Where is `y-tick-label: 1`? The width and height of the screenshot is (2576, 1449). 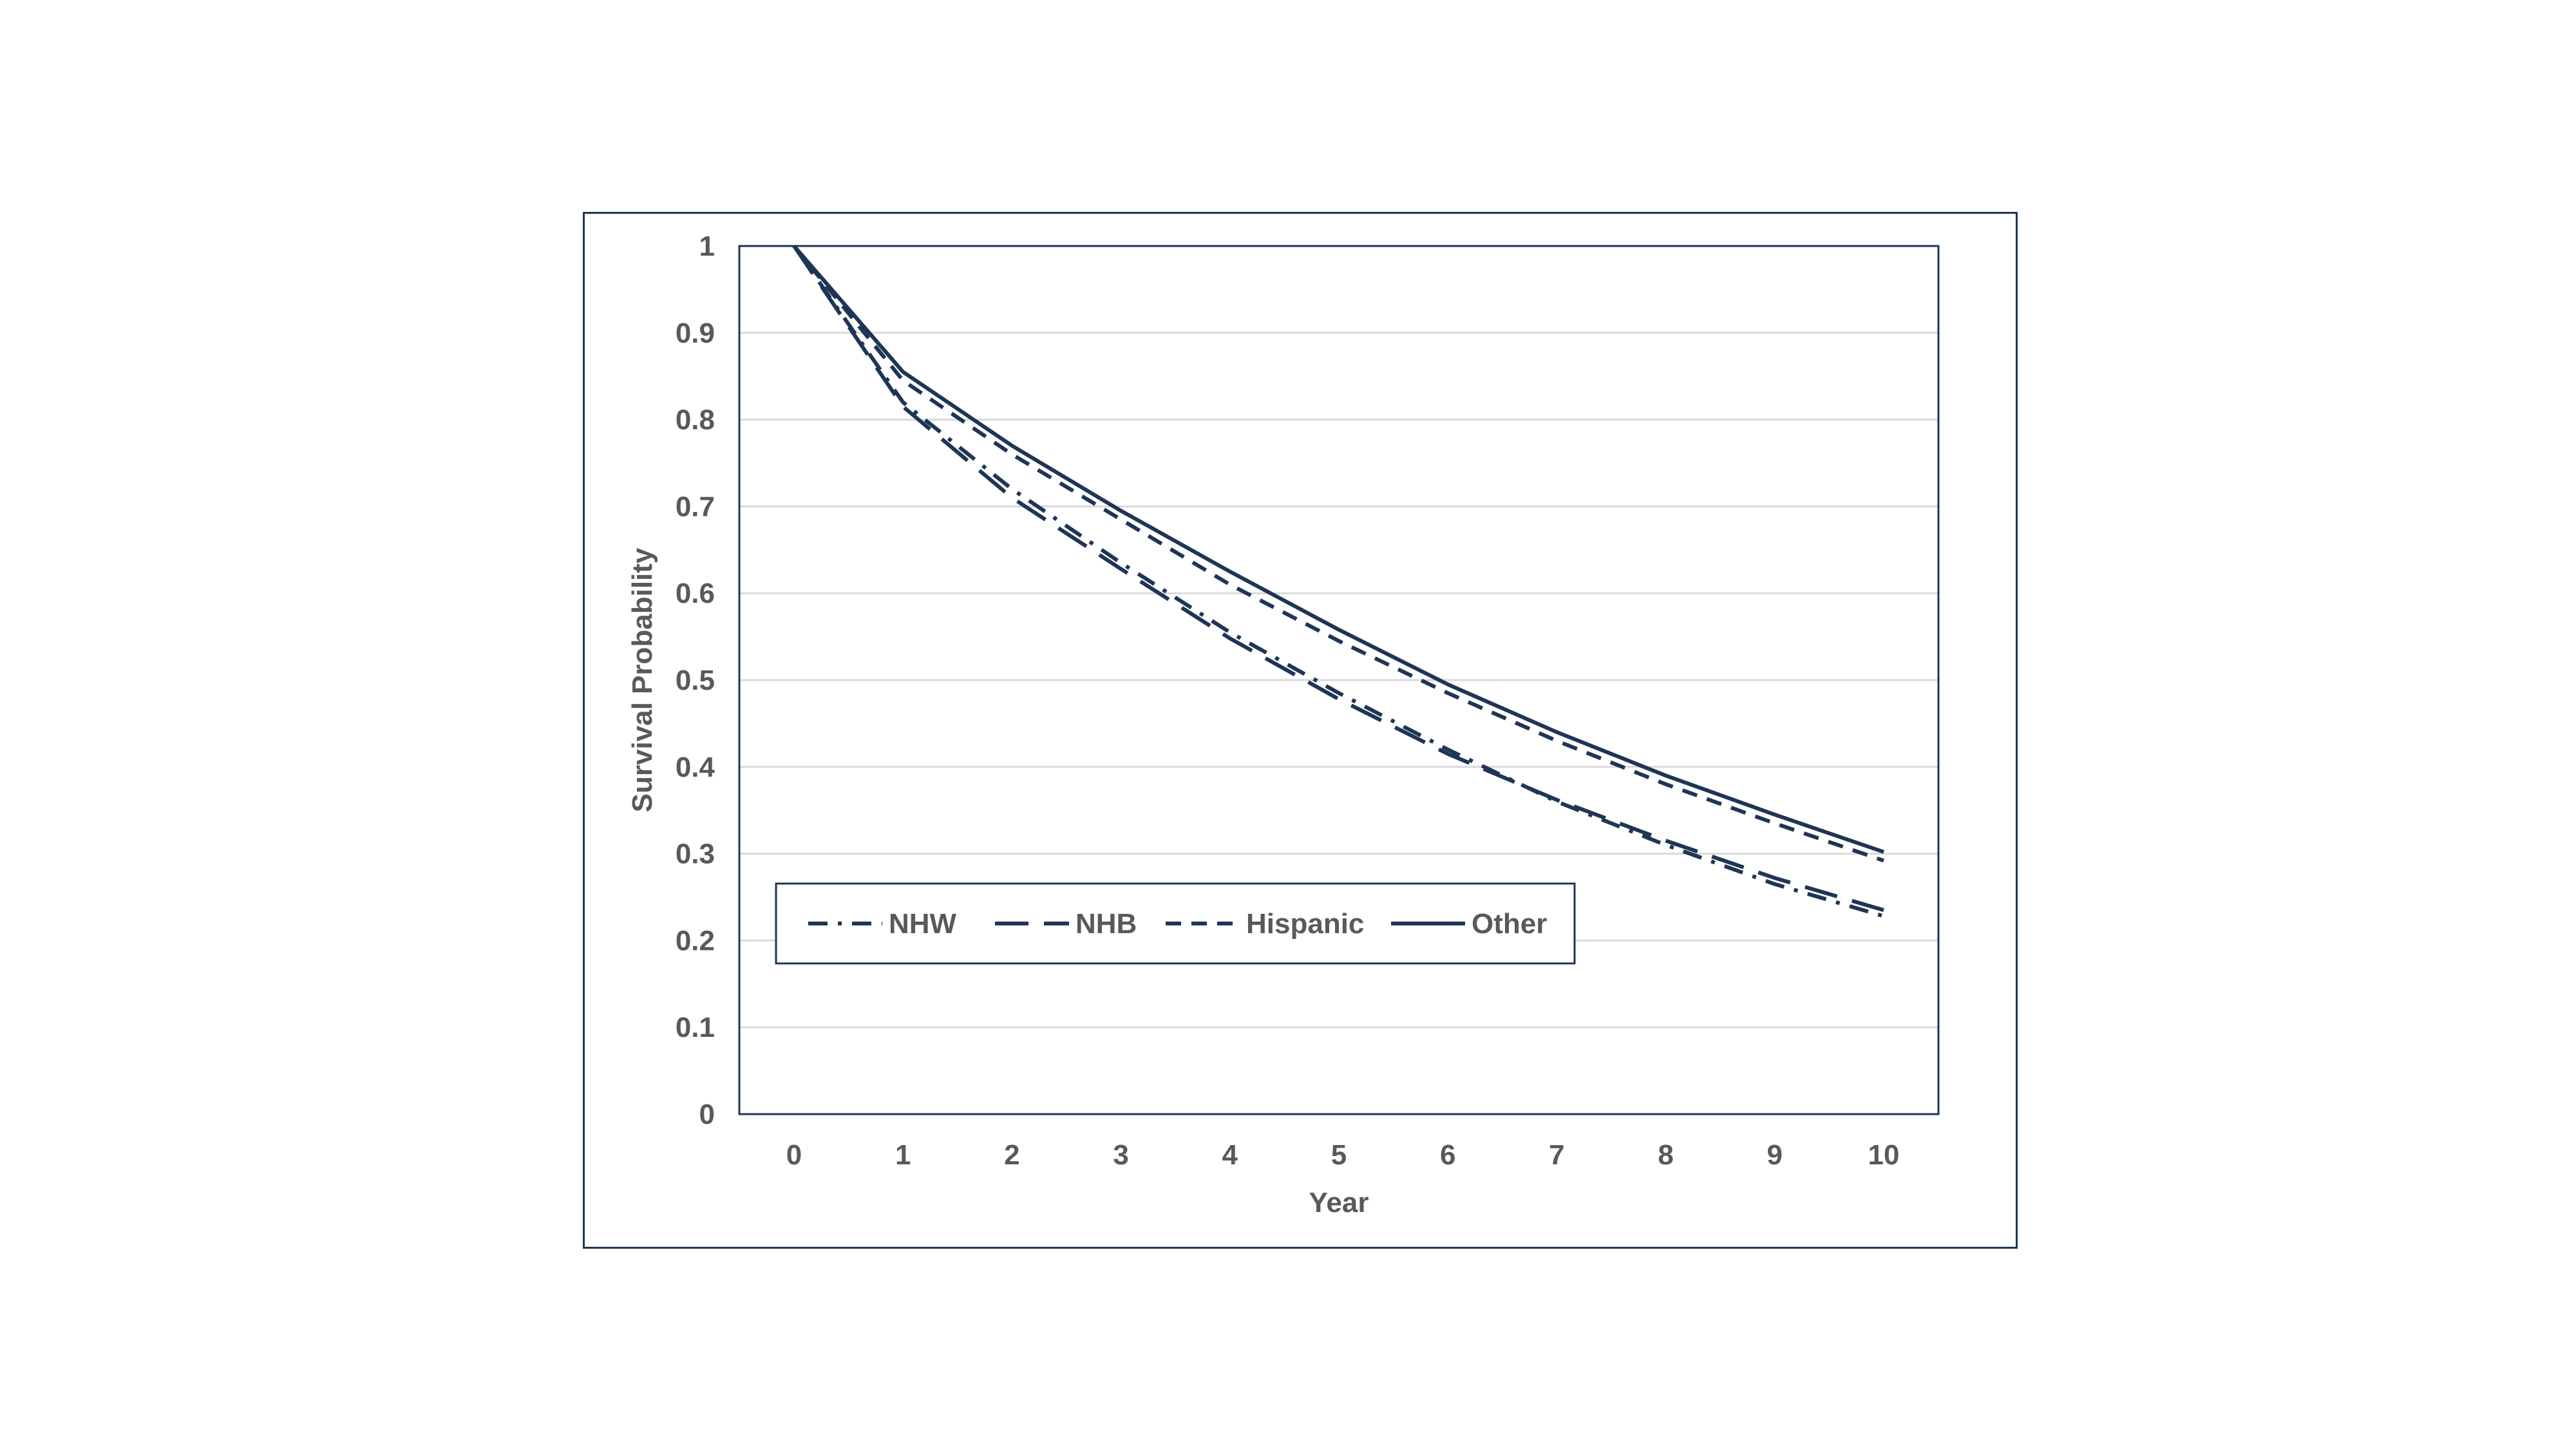
y-tick-label: 1 is located at coordinates (707, 247).